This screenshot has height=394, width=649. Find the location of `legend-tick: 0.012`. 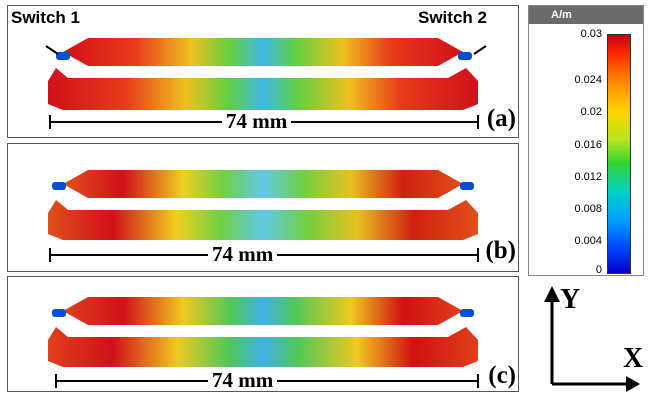

legend-tick: 0.012 is located at coordinates (588, 177).